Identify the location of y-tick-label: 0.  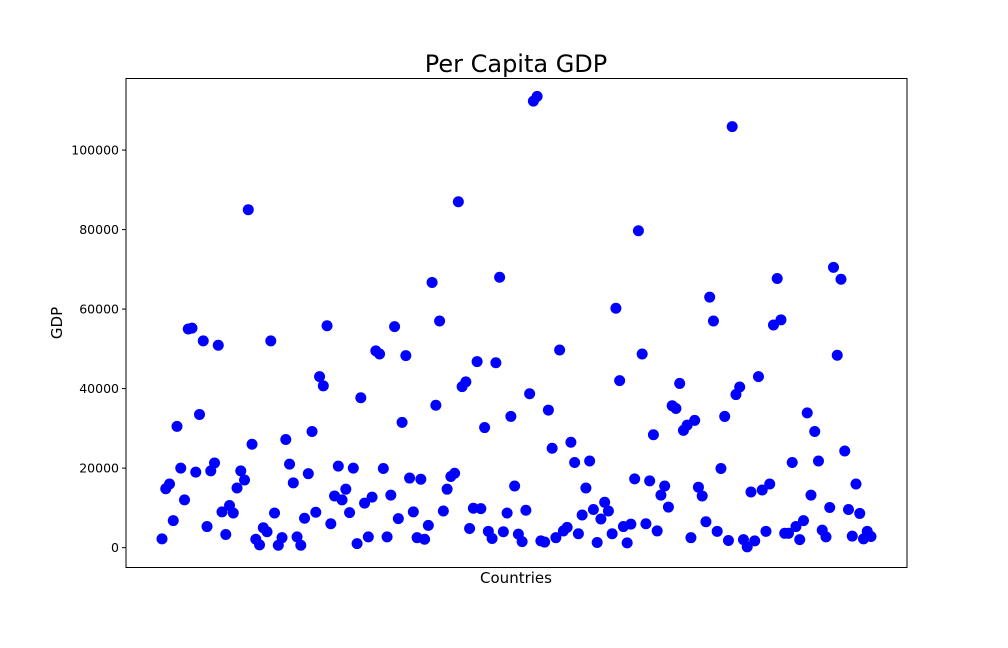
(115, 547).